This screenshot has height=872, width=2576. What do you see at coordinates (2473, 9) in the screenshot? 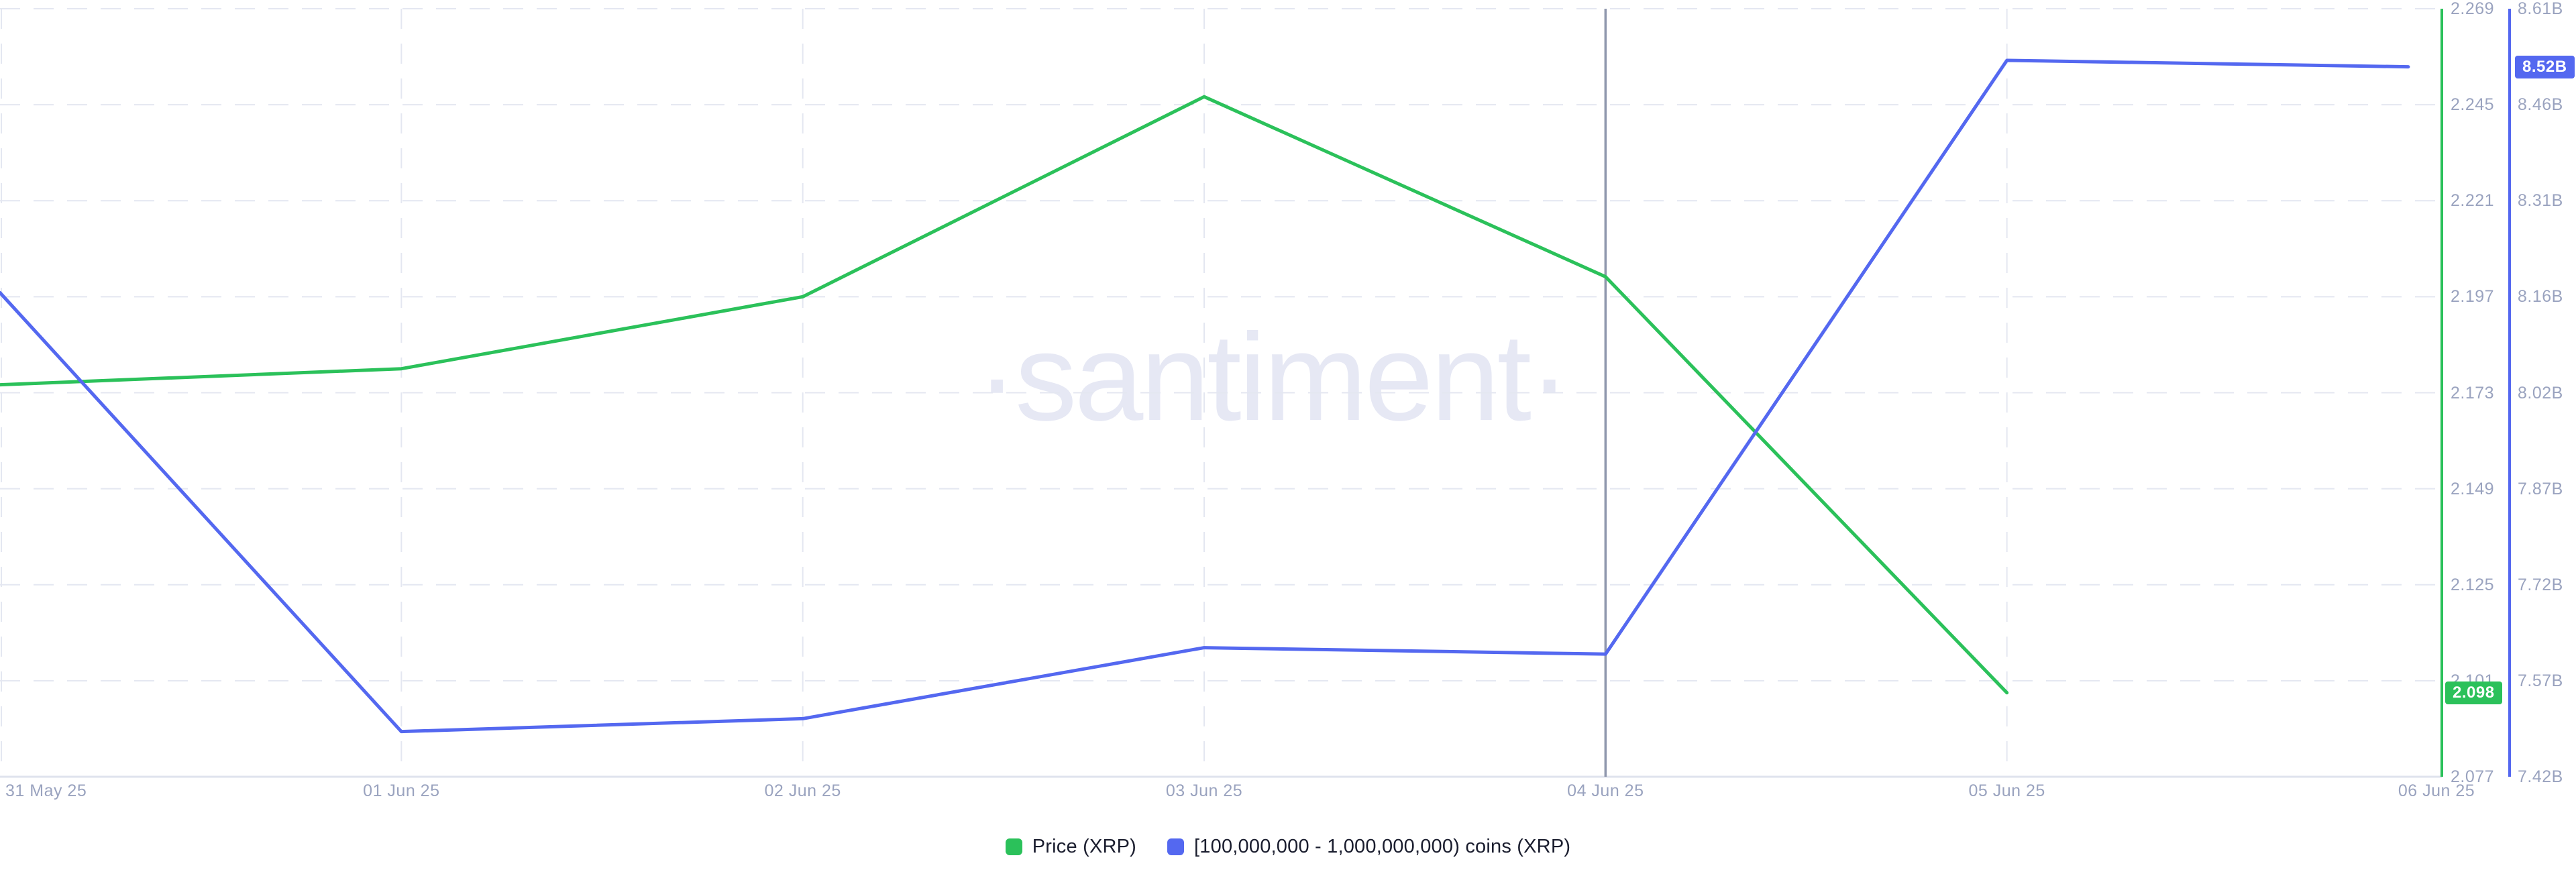
I see `price-tick-label: 2.269` at bounding box center [2473, 9].